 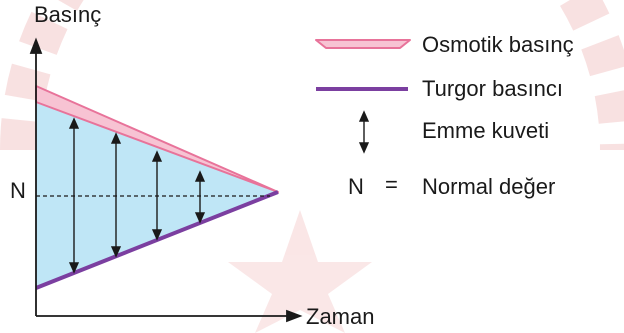 What do you see at coordinates (364, 132) in the screenshot?
I see `legend-emme-arrow-icon` at bounding box center [364, 132].